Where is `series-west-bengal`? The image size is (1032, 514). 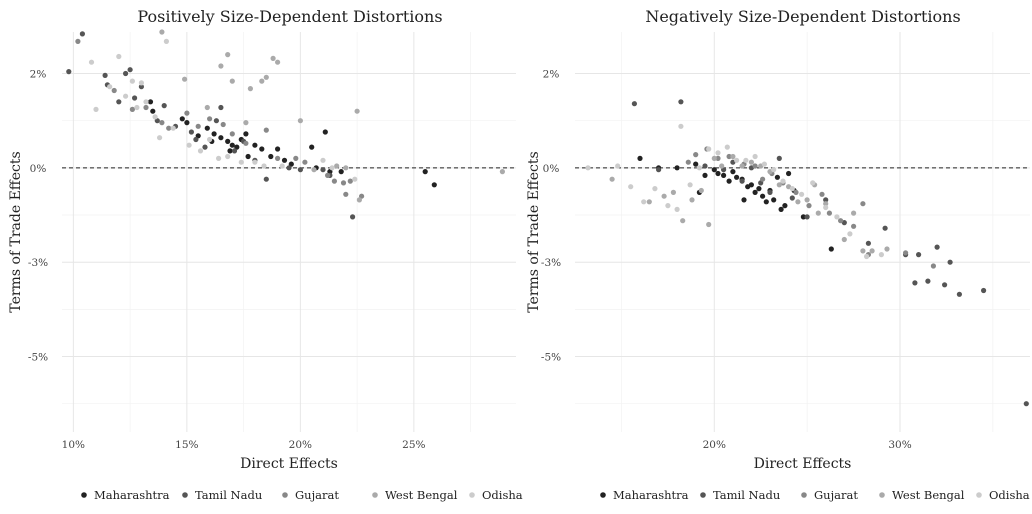
series-west-bengal is located at coordinates (332, 116).